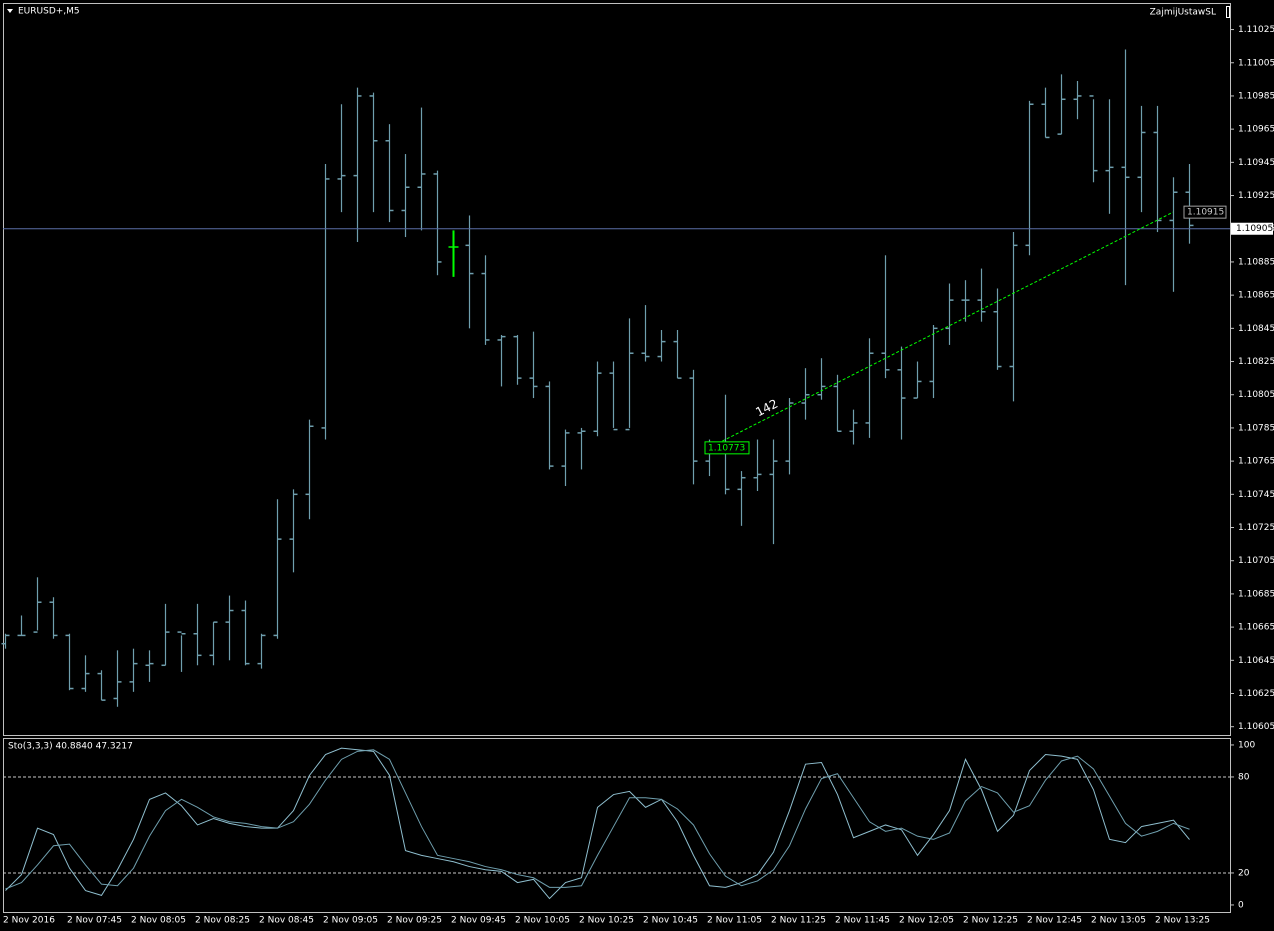 Image resolution: width=1274 pixels, height=931 pixels. Describe the element at coordinates (94, 921) in the screenshot. I see `x-tick-label: 2 Nov 07:45` at that location.